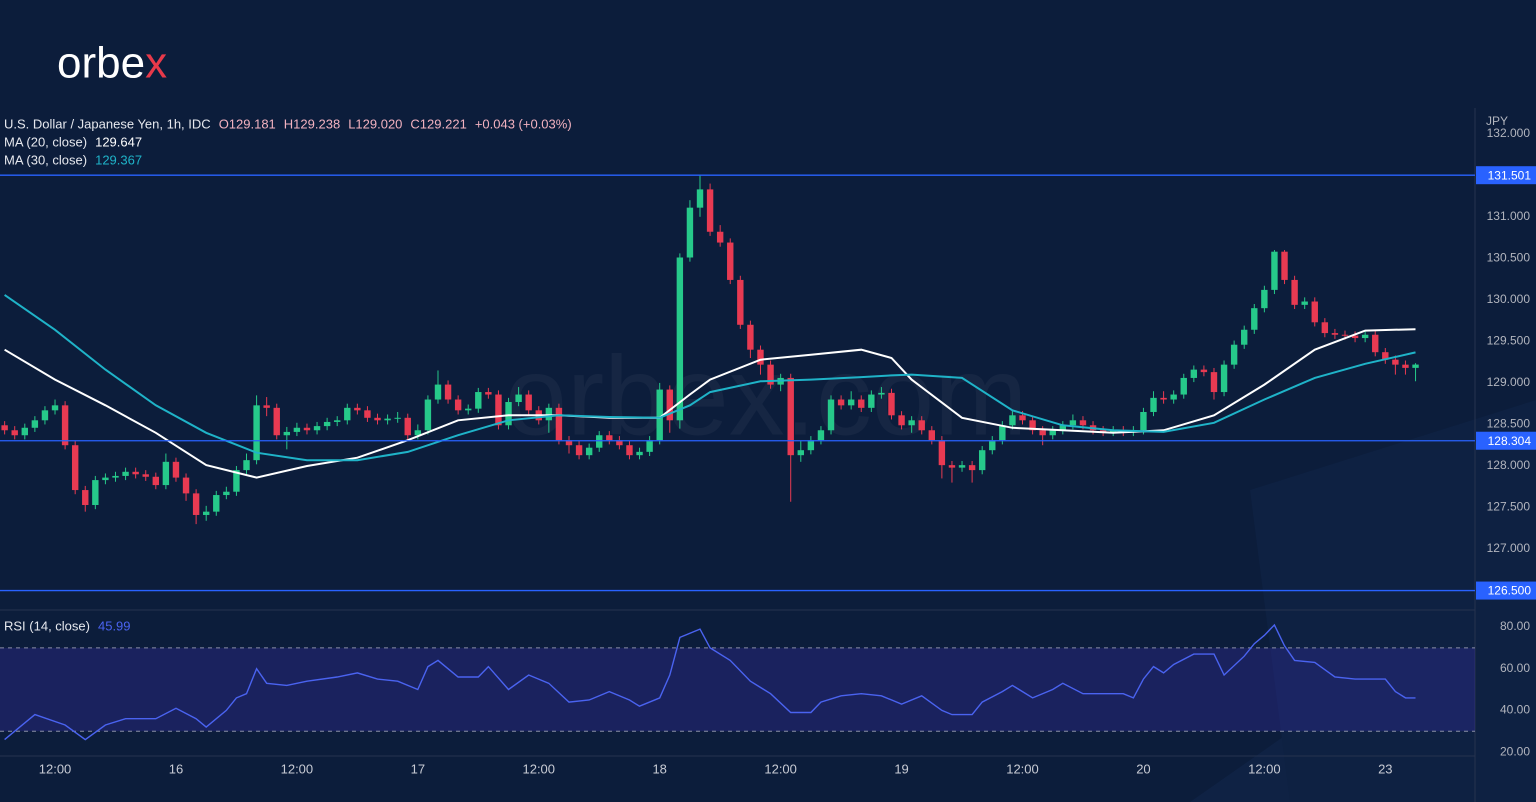 The image size is (1536, 802). I want to click on level-label: 126.500, so click(1510, 591).